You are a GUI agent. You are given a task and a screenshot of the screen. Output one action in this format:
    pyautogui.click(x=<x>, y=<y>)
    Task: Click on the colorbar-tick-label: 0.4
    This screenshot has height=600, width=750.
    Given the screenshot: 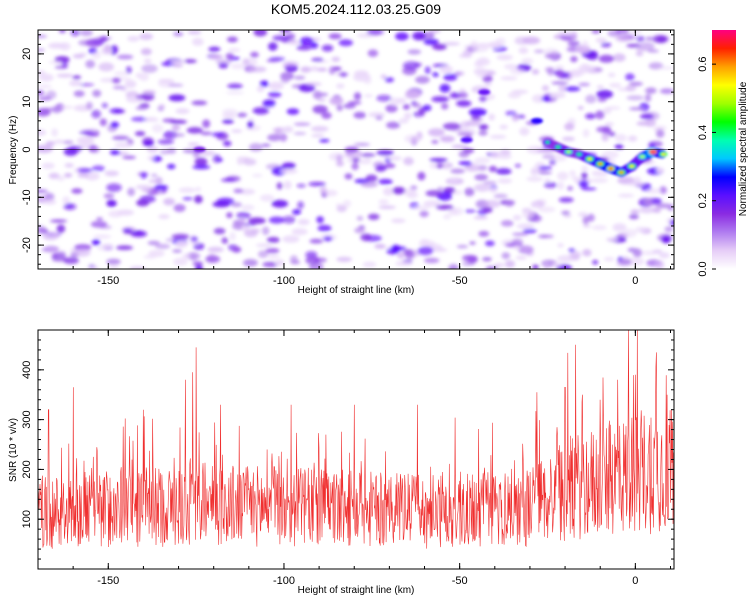 What is the action you would take?
    pyautogui.click(x=703, y=132)
    